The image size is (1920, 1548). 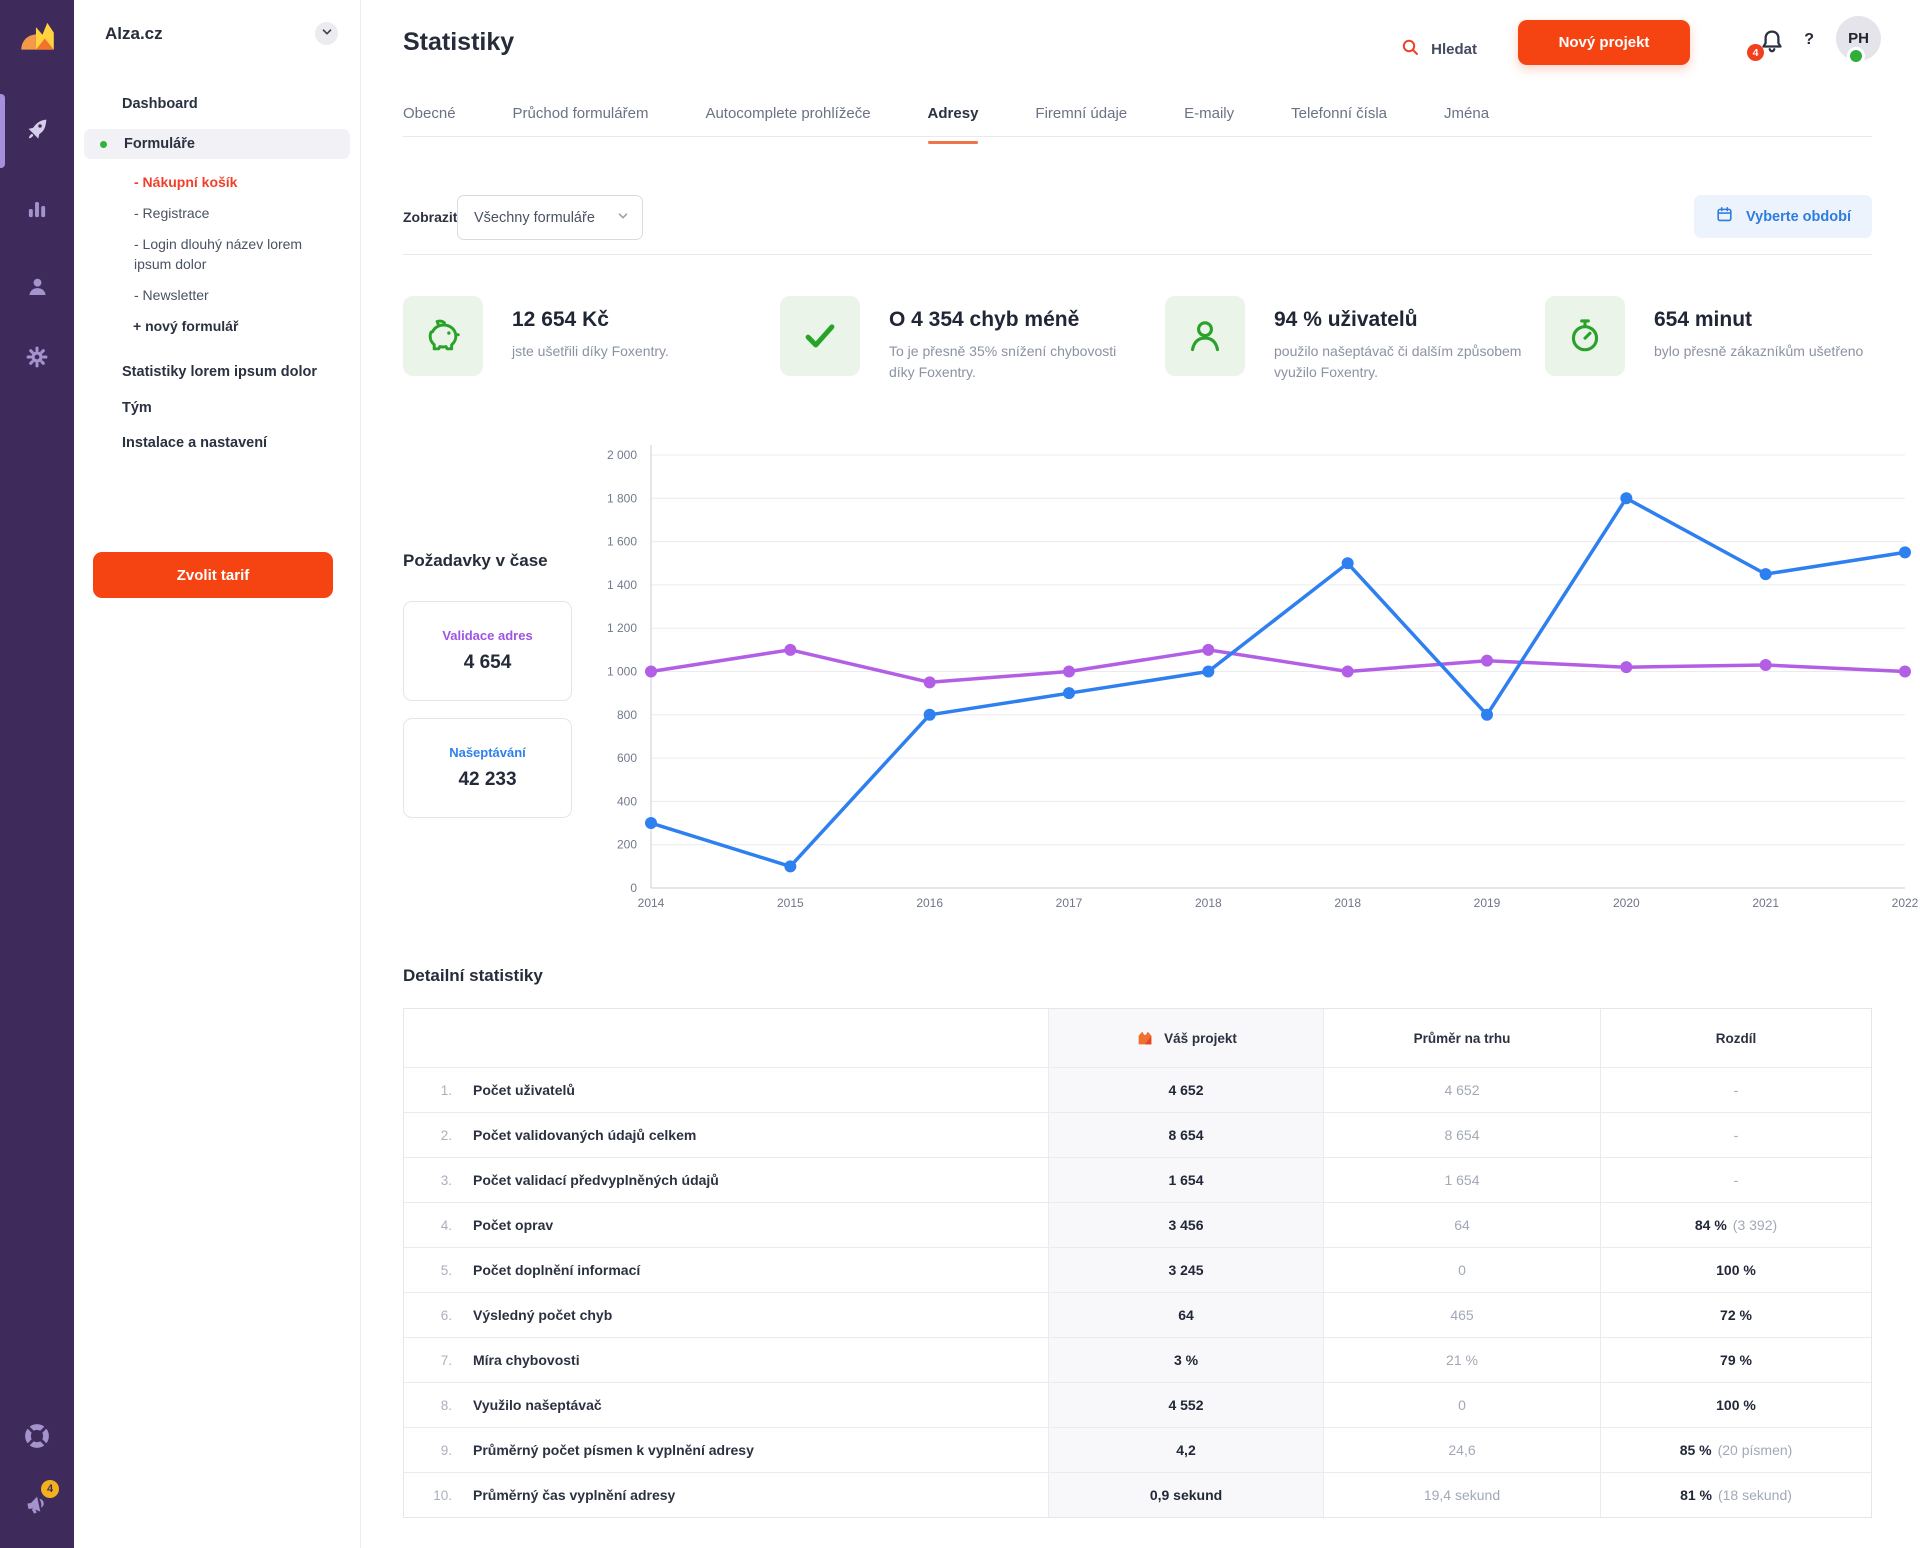 What do you see at coordinates (37, 288) in the screenshot?
I see `rail-users-button` at bounding box center [37, 288].